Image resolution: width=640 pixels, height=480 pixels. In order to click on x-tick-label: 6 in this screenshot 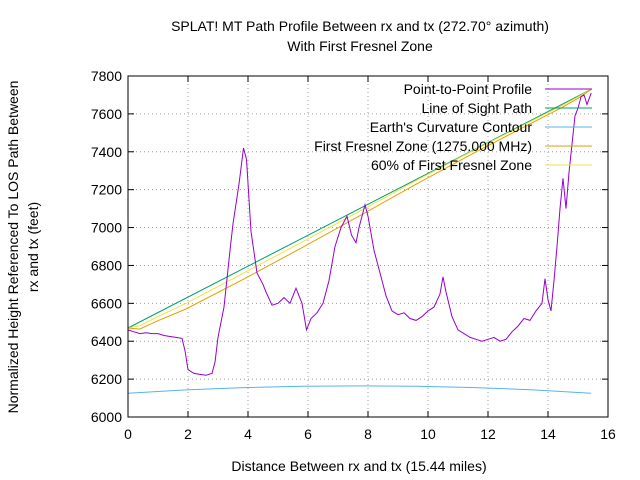, I will do `click(308, 434)`.